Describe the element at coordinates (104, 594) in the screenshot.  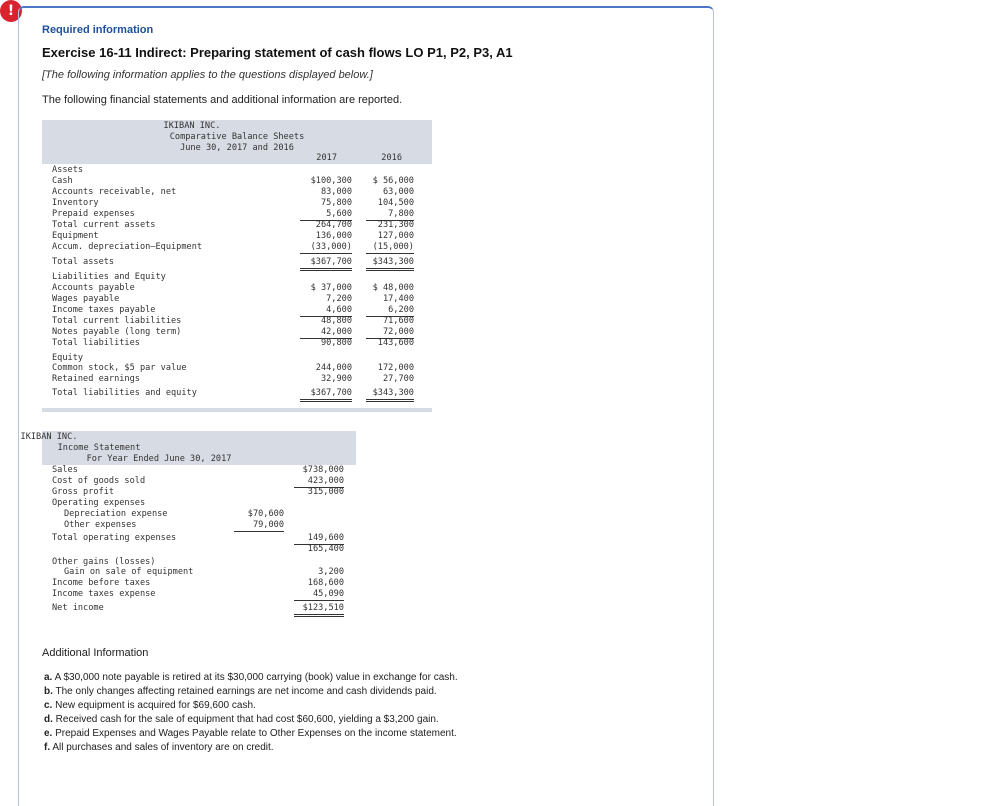
I see `income-statement-row-label: Income taxes expense` at that location.